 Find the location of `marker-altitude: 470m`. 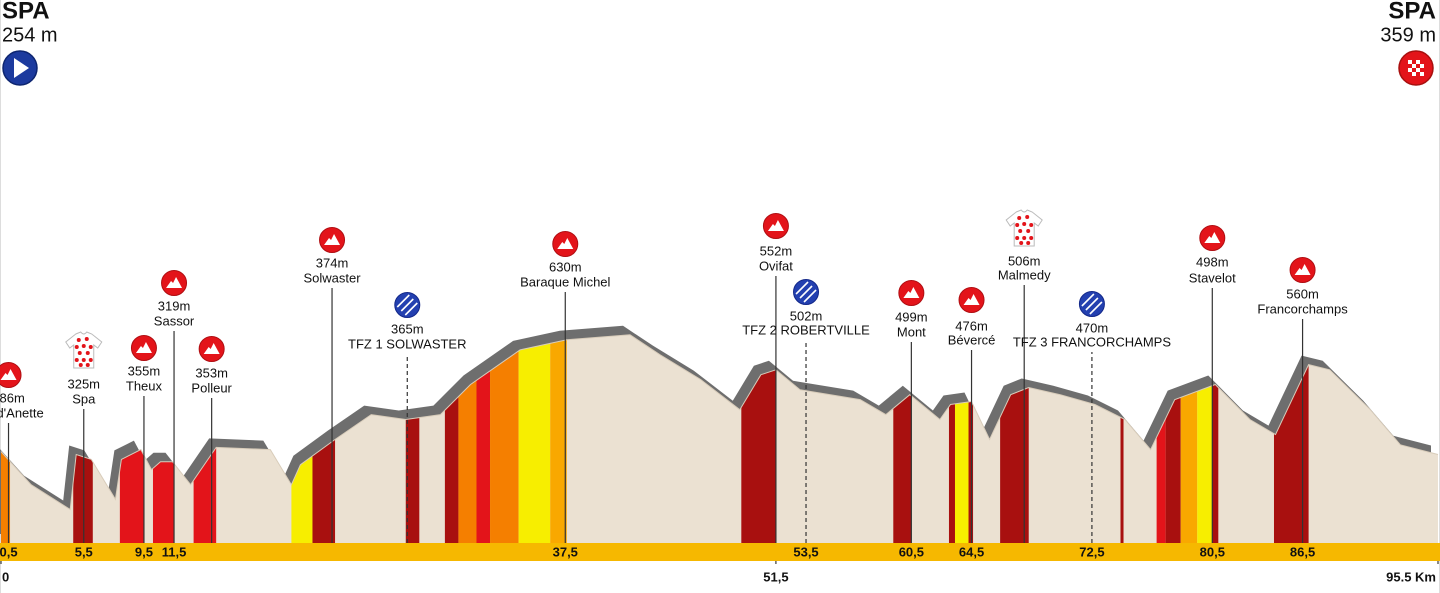

marker-altitude: 470m is located at coordinates (1092, 327).